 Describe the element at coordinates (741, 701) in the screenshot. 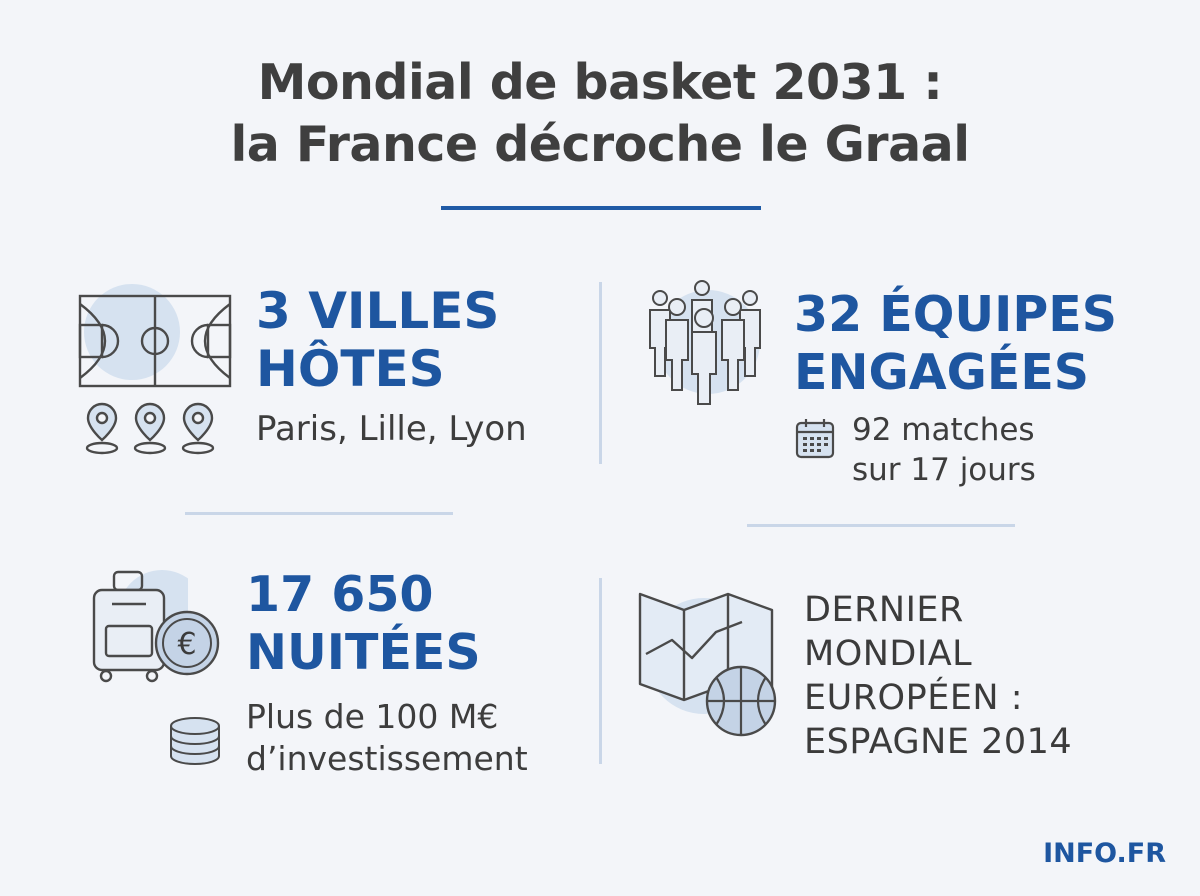

I see `basketball-icon` at that location.